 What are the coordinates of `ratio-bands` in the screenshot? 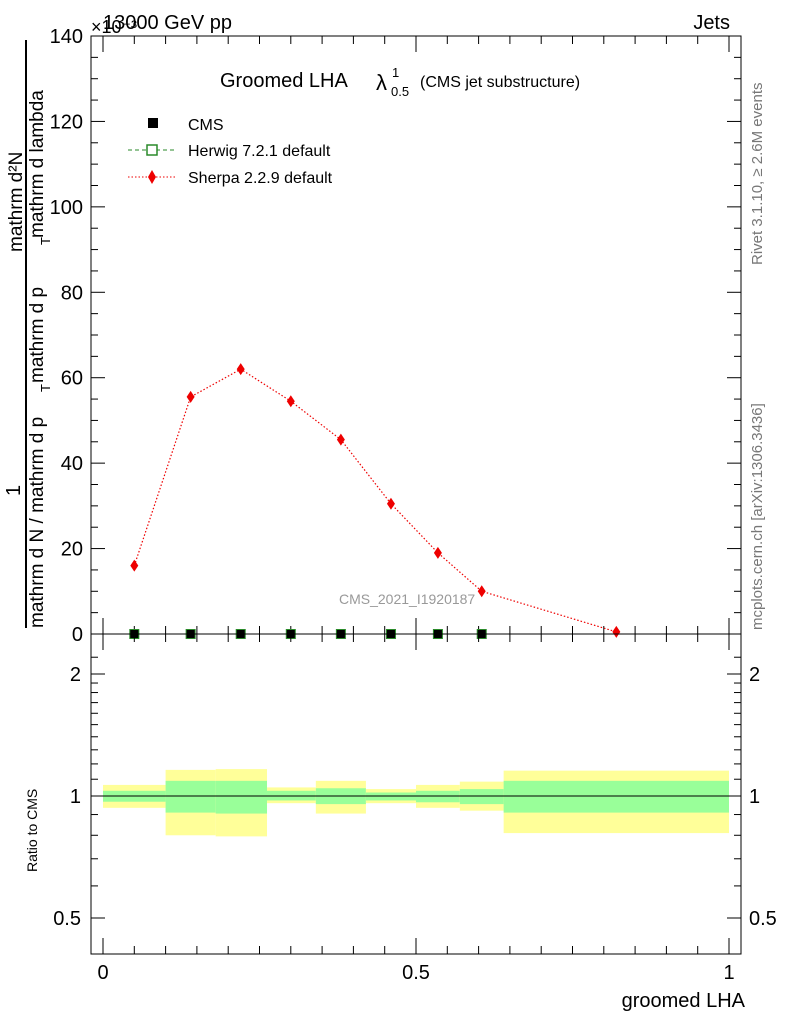 It's located at (416, 803).